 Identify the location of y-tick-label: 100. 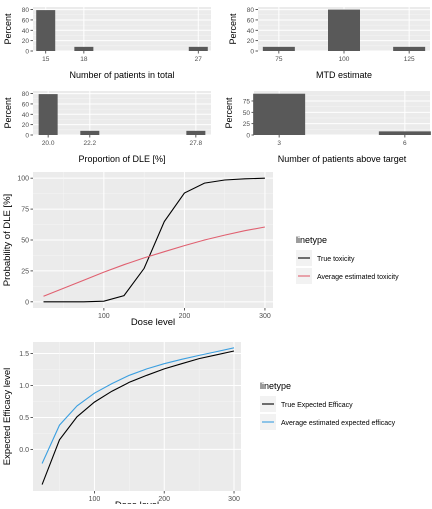
(23, 179).